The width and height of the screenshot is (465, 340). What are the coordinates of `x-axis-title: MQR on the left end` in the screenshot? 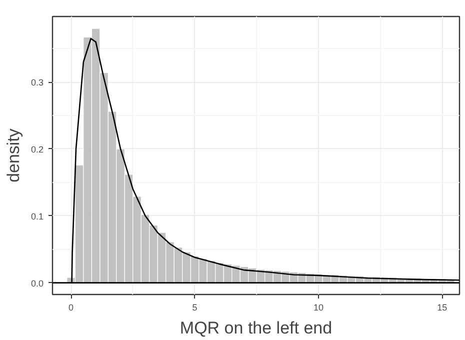 It's located at (256, 328).